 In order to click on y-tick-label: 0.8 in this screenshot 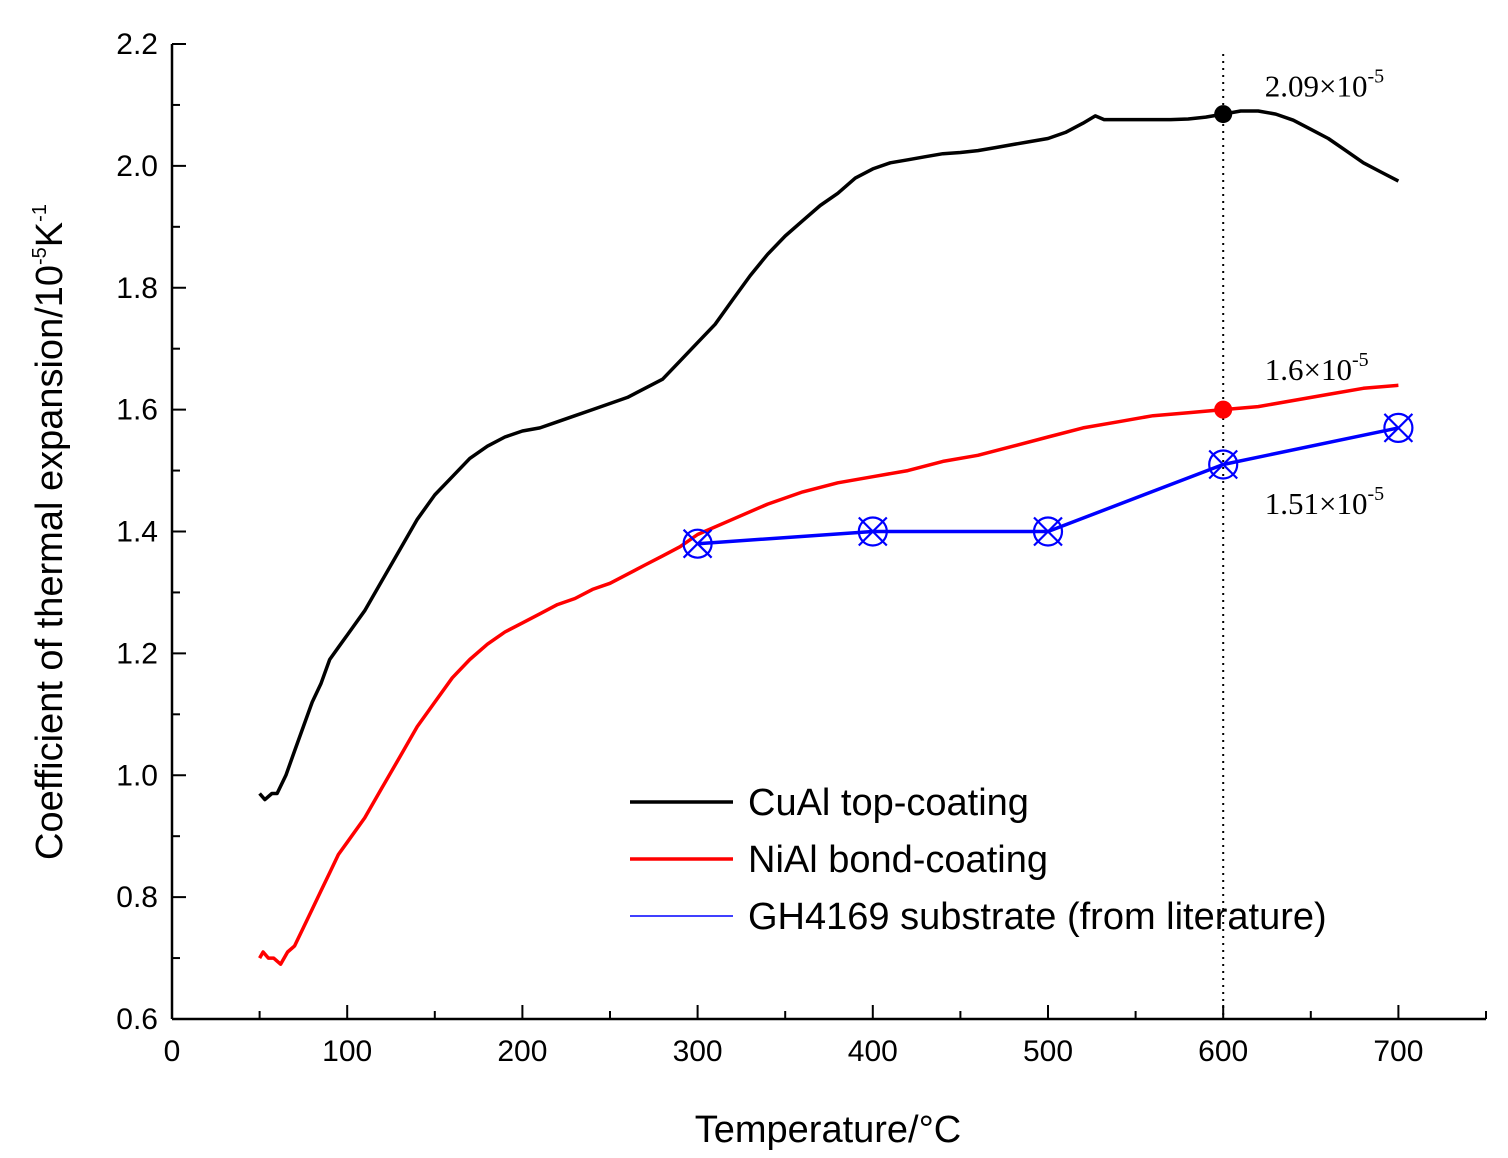, I will do `click(137, 897)`.